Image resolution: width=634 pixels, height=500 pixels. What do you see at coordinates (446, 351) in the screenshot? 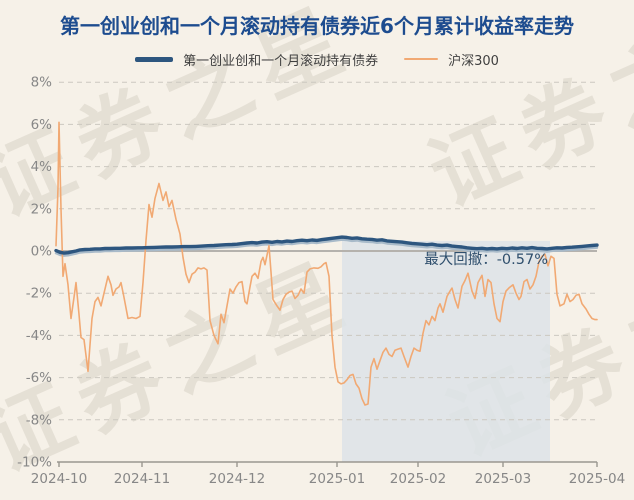
I see `drawdown-region` at bounding box center [446, 351].